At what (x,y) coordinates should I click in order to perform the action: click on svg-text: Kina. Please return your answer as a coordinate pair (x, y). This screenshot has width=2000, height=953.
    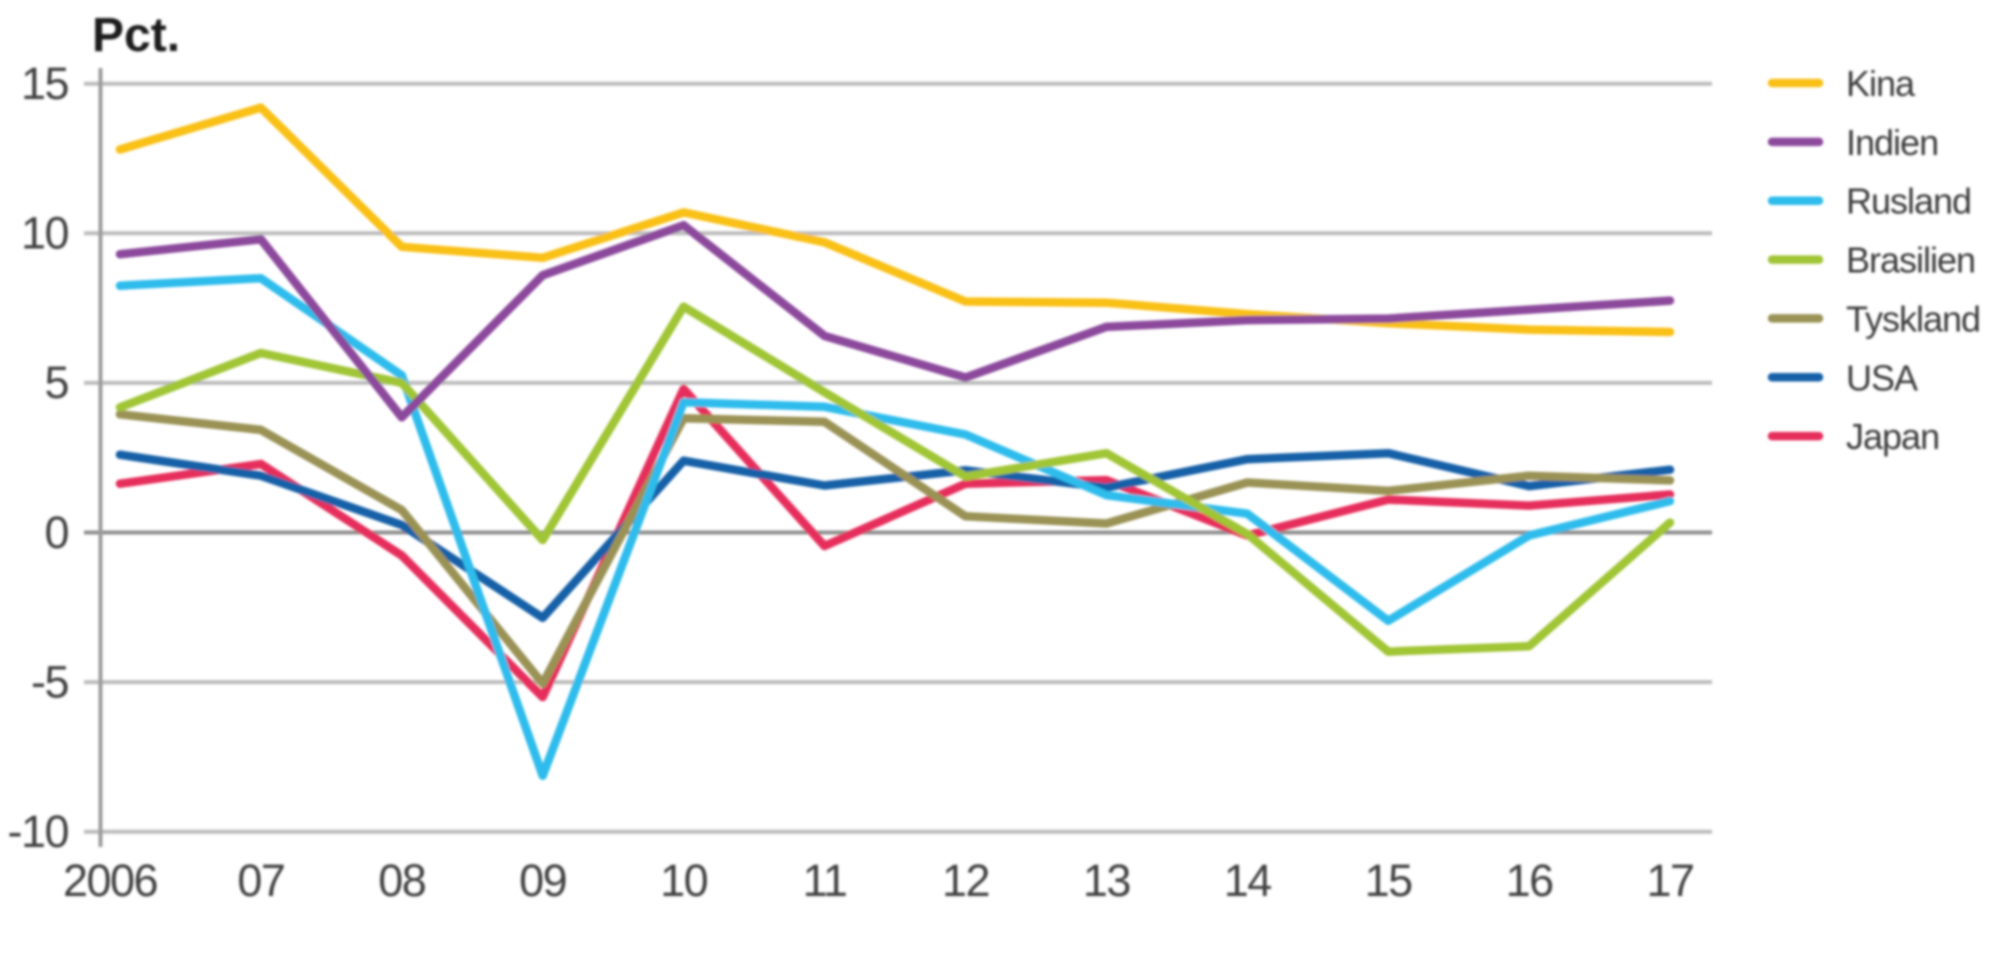
    Looking at the image, I should click on (1881, 83).